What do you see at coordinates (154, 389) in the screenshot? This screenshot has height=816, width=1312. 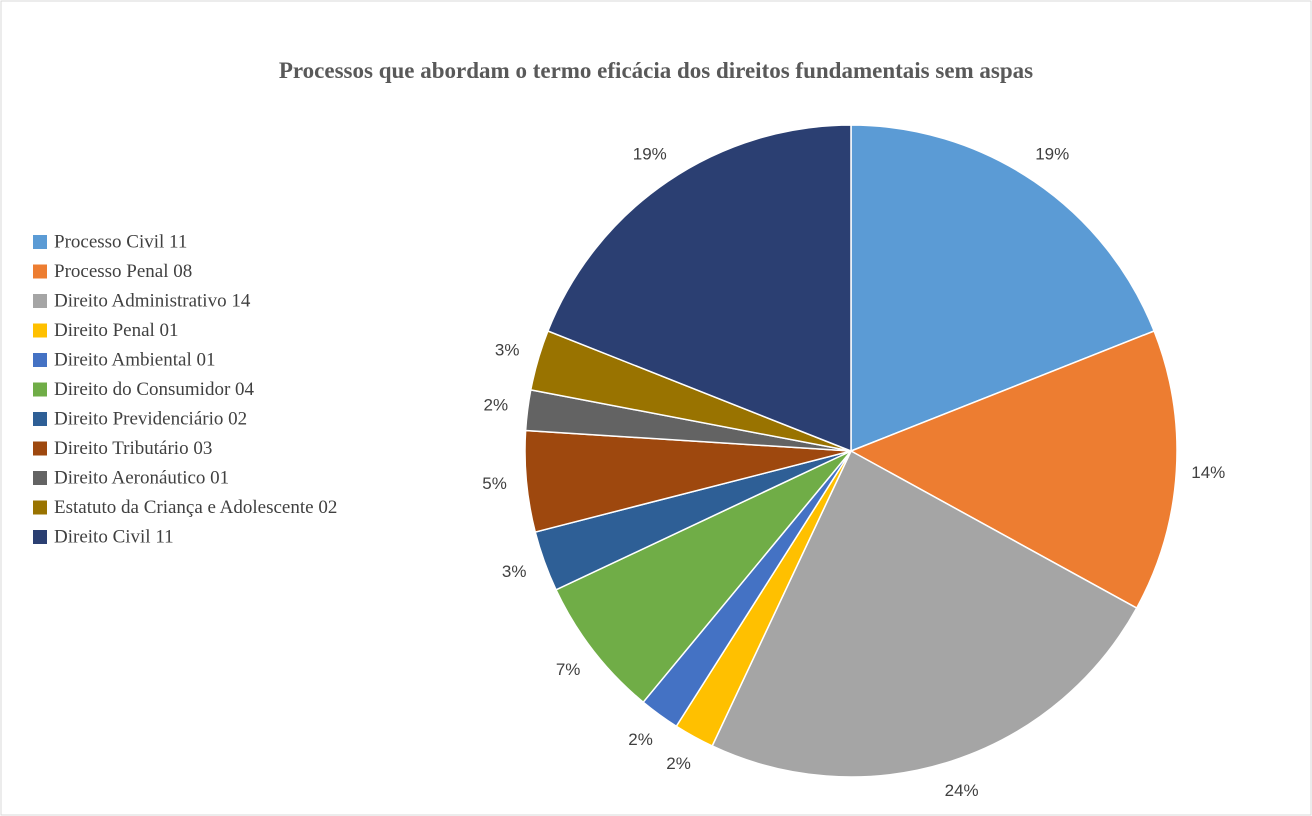 I see `legend-label: Direito do Consumidor 04` at bounding box center [154, 389].